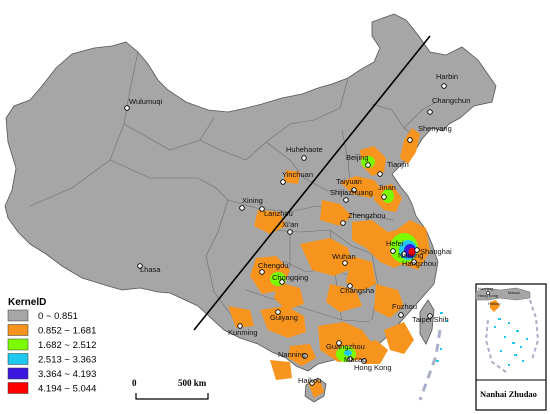 This screenshot has width=550, height=414. What do you see at coordinates (67, 360) in the screenshot?
I see `legend-label-4: 2.513 ~ 3.363` at bounding box center [67, 360].